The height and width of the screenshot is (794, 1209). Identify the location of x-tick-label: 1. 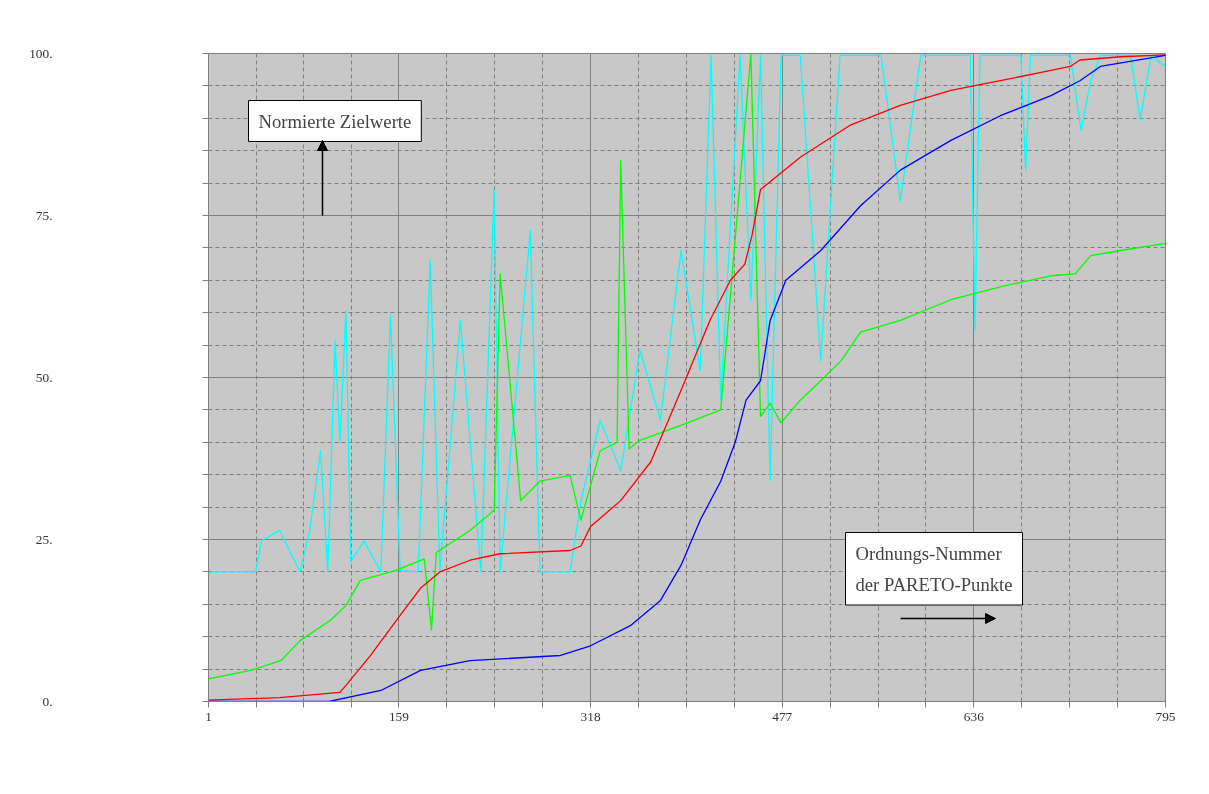
(208, 716).